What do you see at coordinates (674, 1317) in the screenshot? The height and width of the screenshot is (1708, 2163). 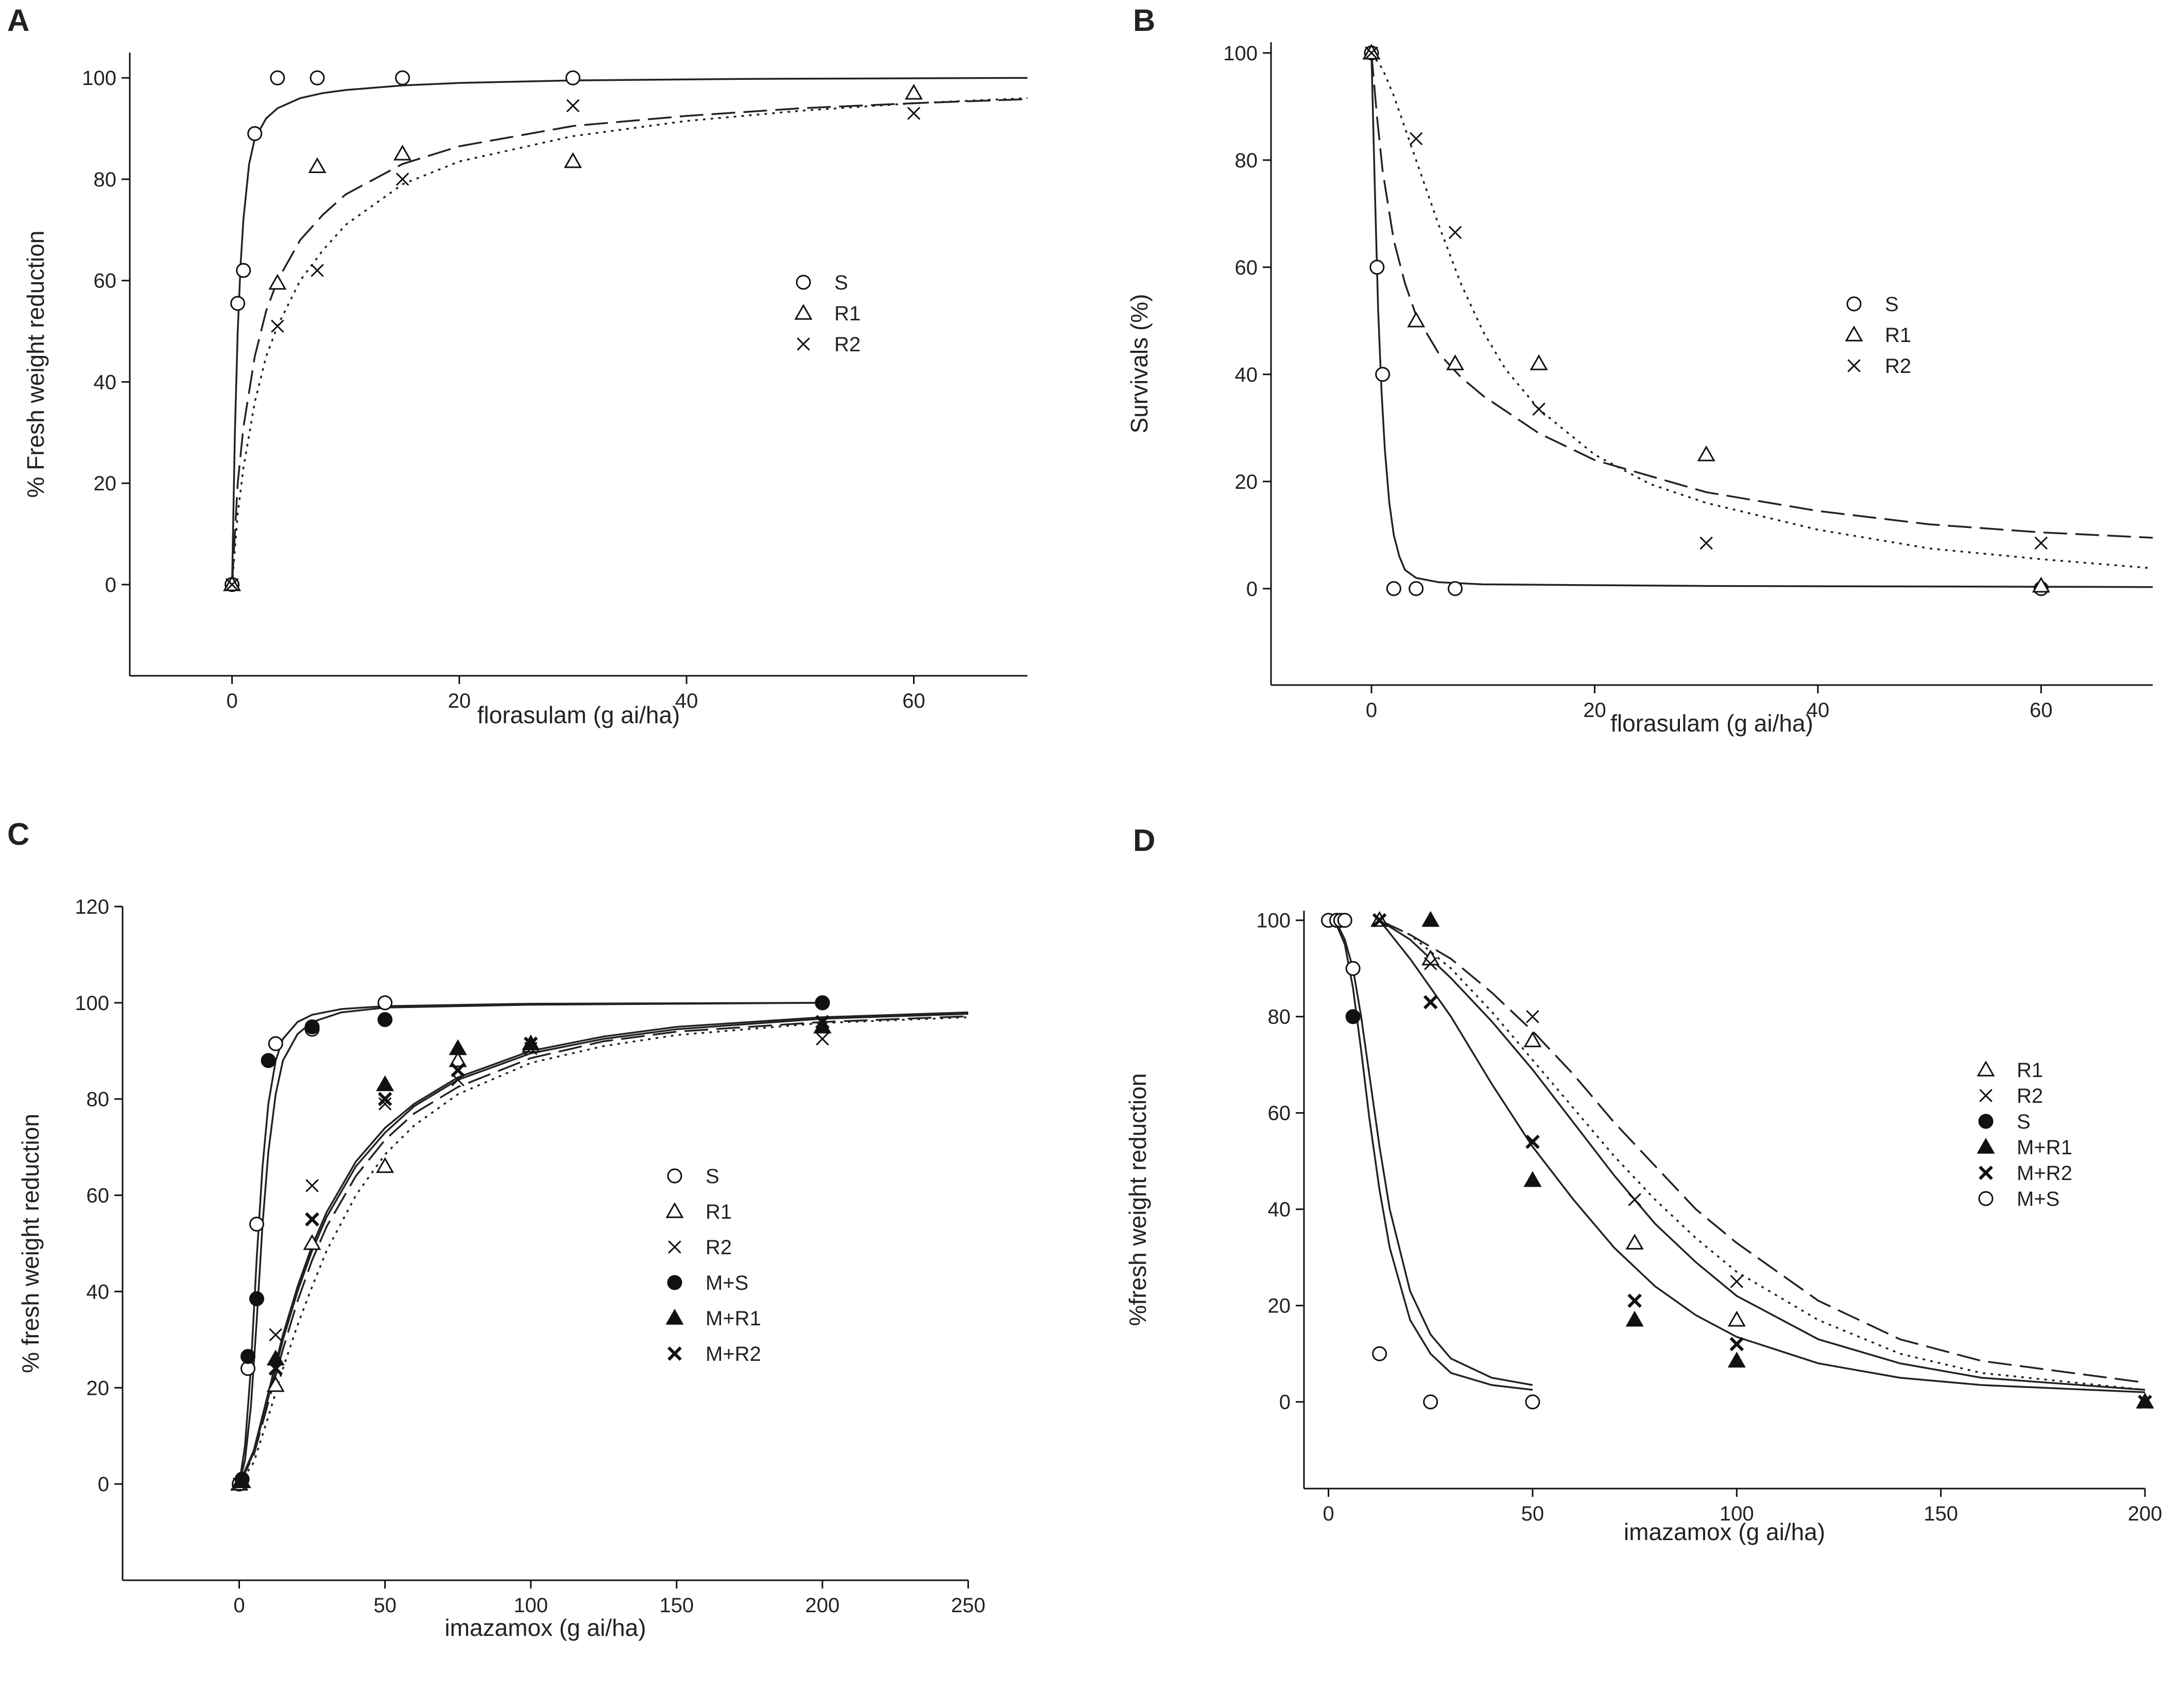 I see `legend-marker-m-r1` at bounding box center [674, 1317].